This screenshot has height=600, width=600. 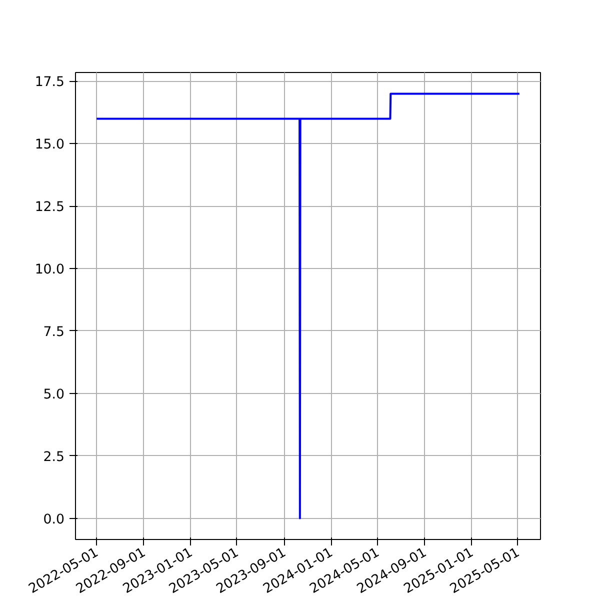 I want to click on y-tick-label: 15.0, so click(x=49, y=145).